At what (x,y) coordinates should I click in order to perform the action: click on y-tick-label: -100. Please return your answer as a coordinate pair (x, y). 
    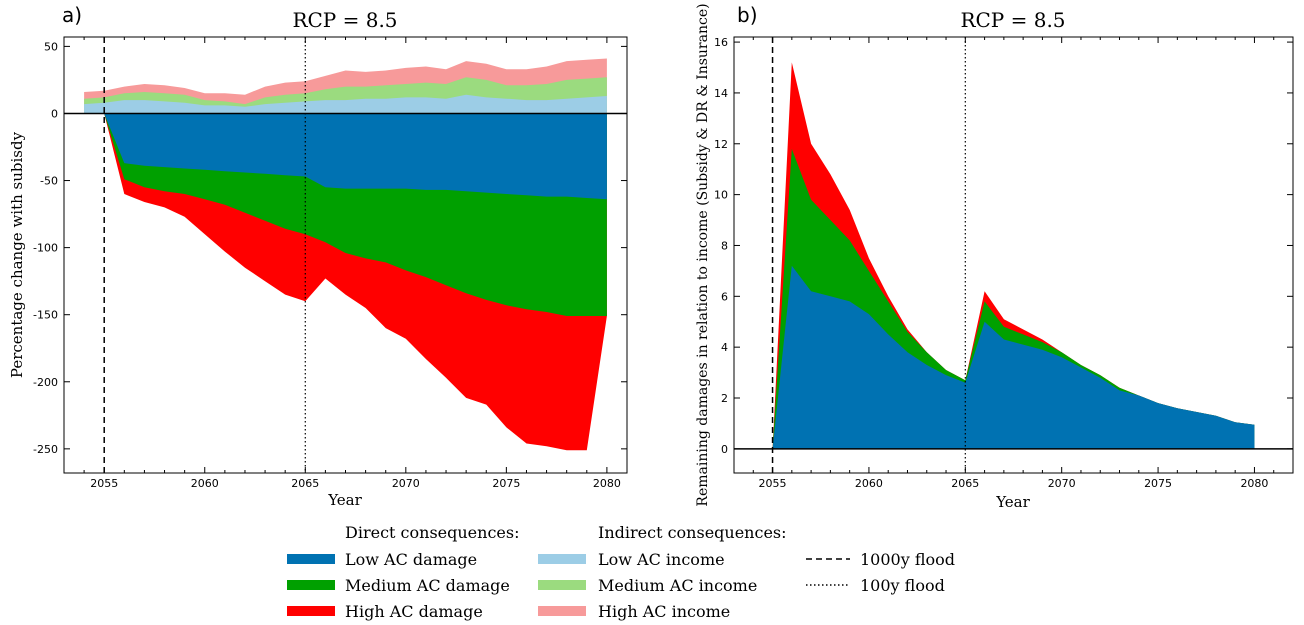
    Looking at the image, I should click on (45, 248).